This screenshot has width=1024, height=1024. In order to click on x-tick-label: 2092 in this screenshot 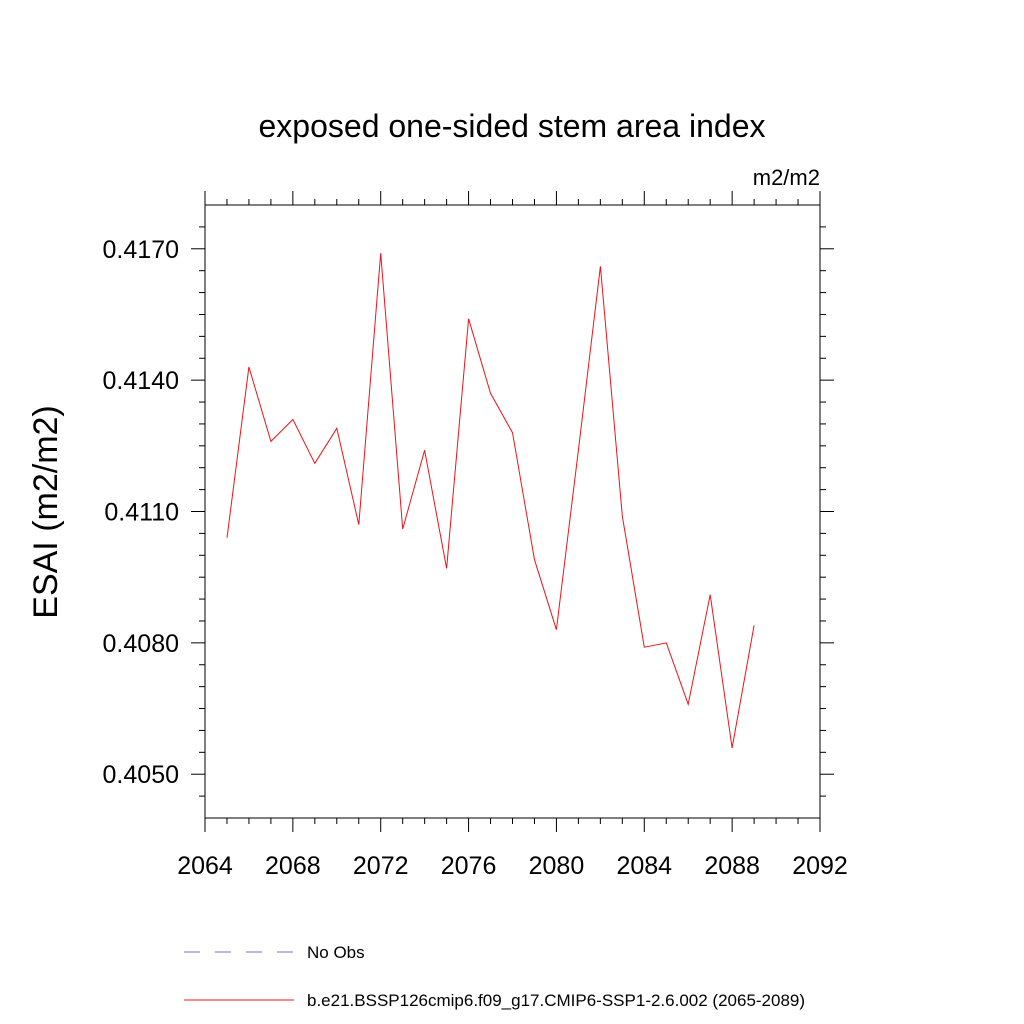, I will do `click(820, 866)`.